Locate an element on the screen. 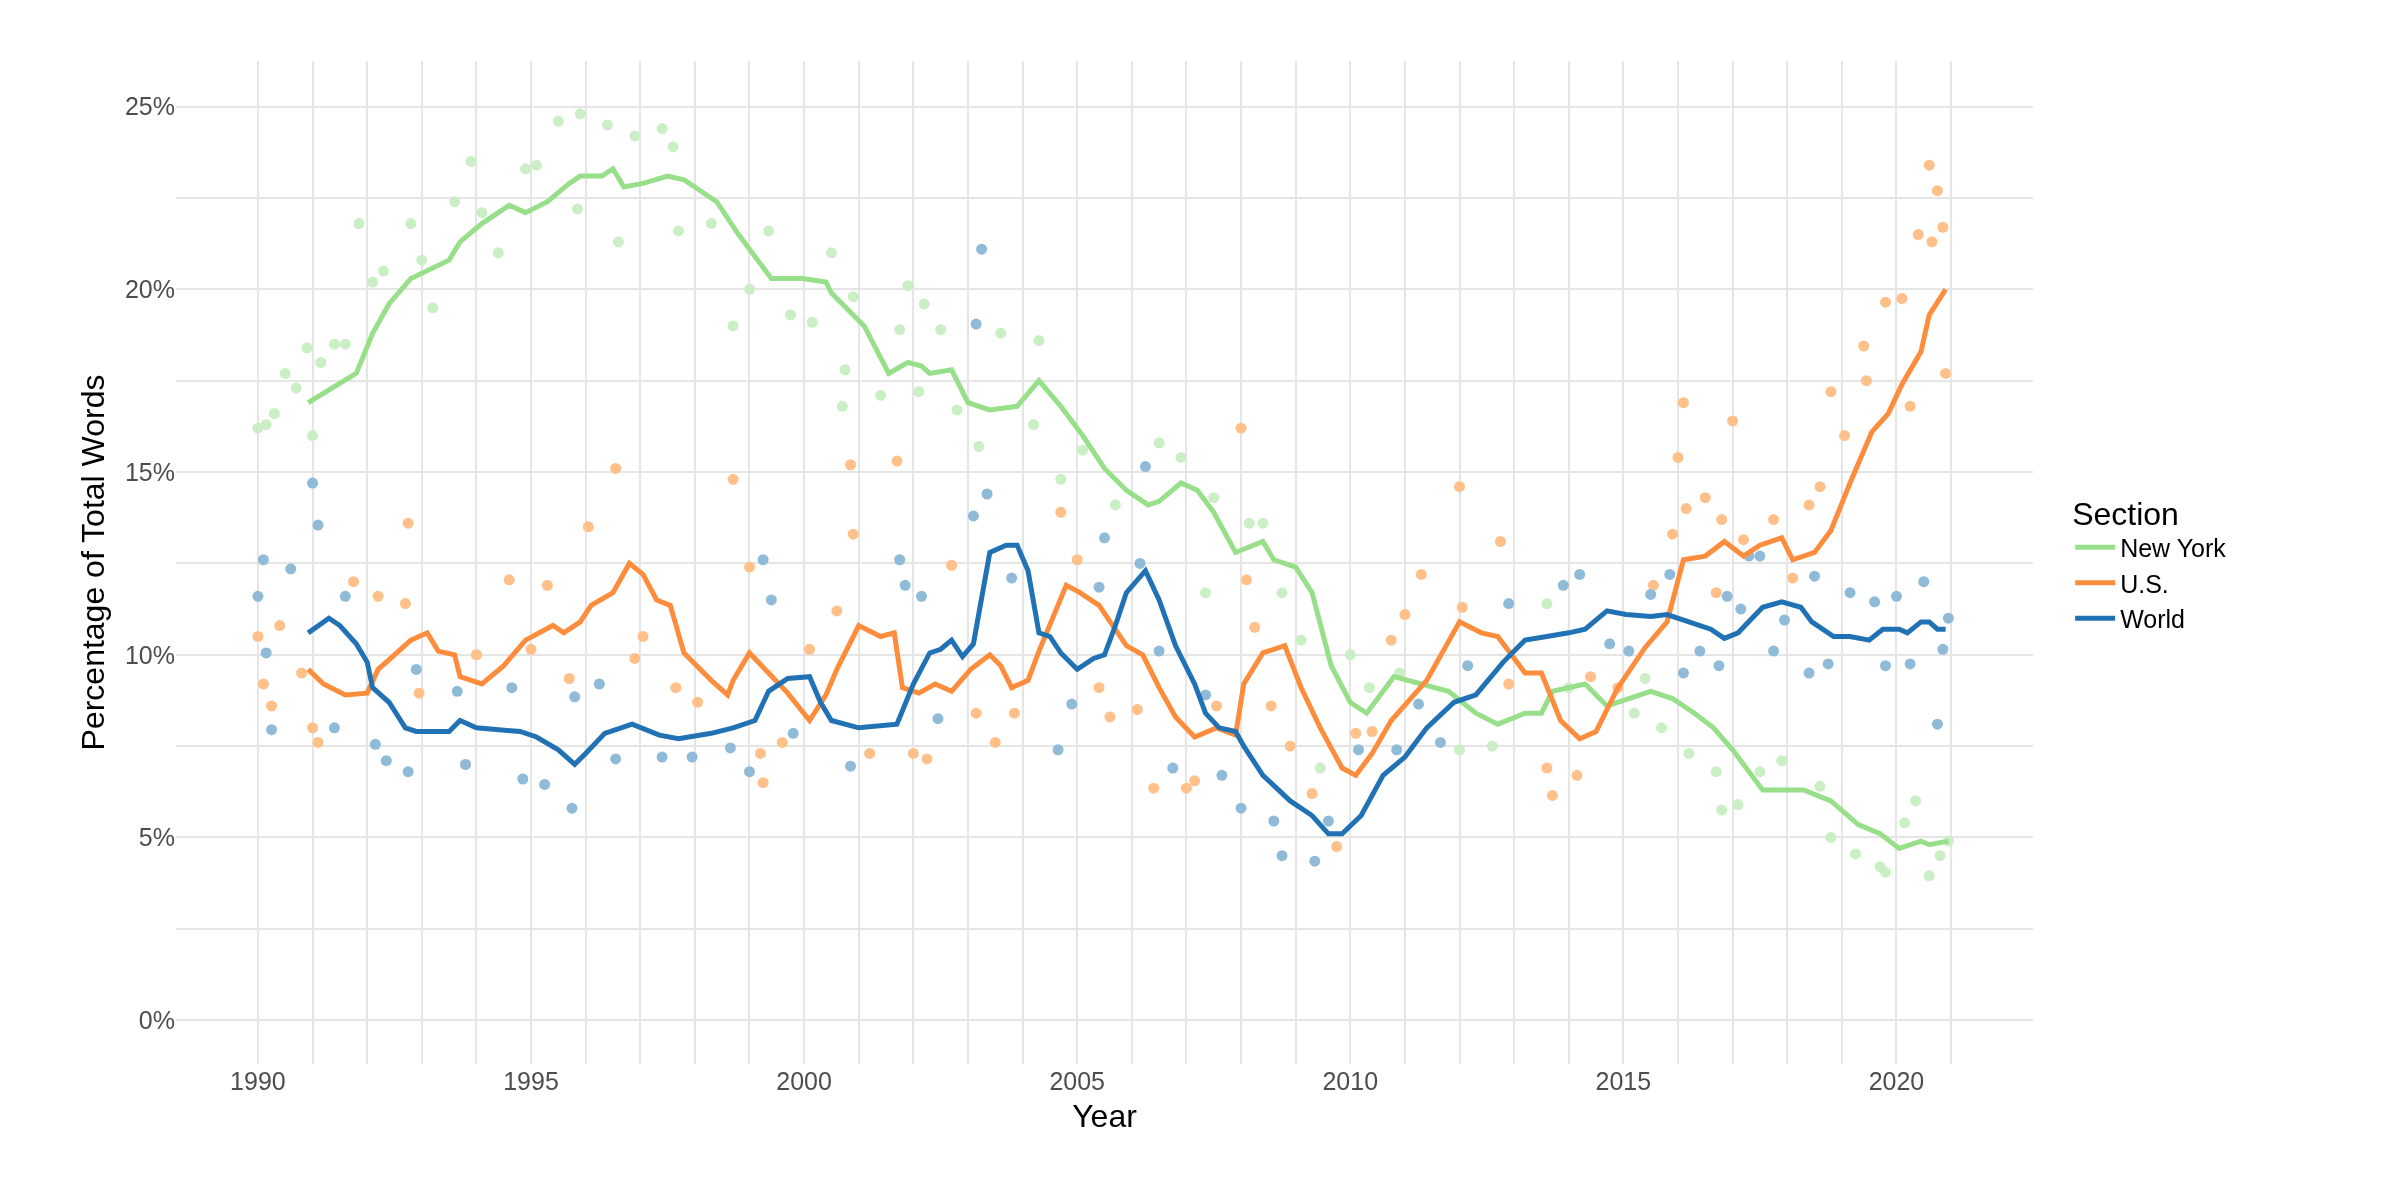 This screenshot has height=1200, width=2400. legend-label: New York is located at coordinates (2173, 548).